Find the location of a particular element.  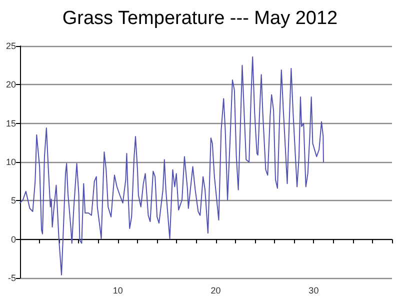

chart-title: Grass Temperature --- May 2012 is located at coordinates (200, 18).